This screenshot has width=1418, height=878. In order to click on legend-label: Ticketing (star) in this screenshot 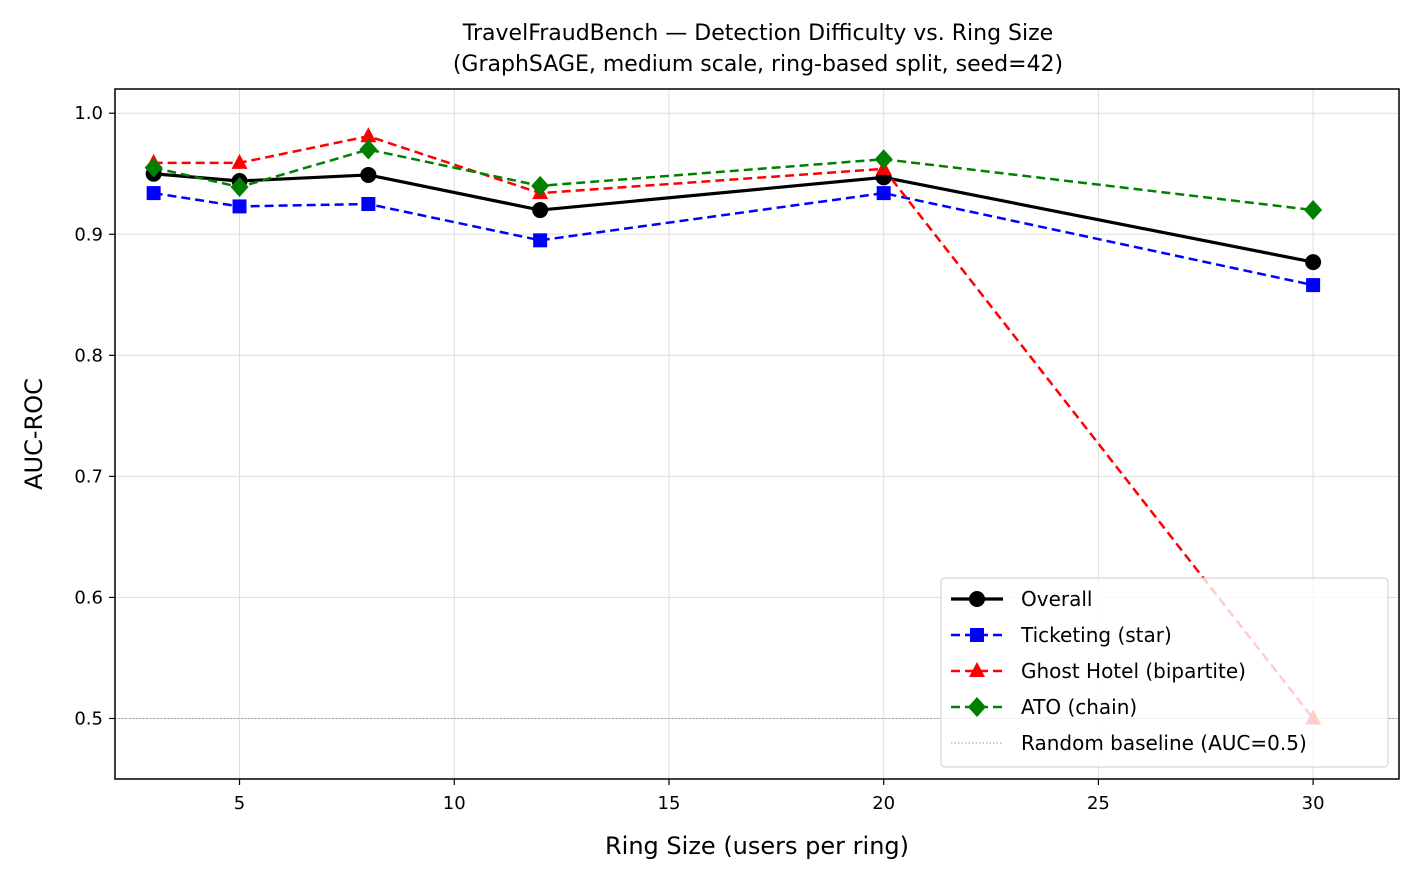, I will do `click(1096, 635)`.